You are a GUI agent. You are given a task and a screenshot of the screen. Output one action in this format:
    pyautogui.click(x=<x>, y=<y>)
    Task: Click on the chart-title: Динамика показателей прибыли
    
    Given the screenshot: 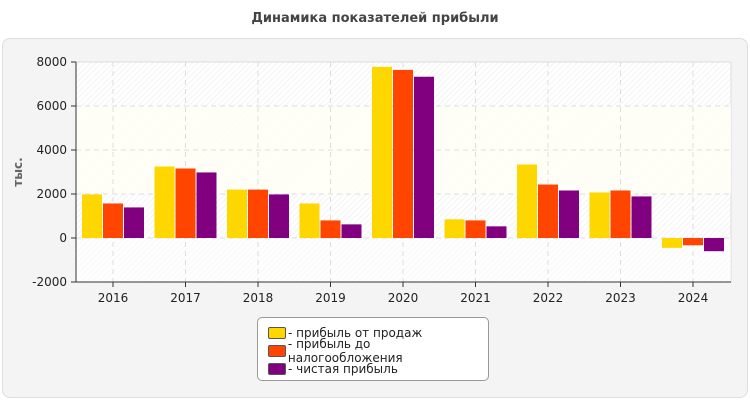 What is the action you would take?
    pyautogui.click(x=375, y=18)
    